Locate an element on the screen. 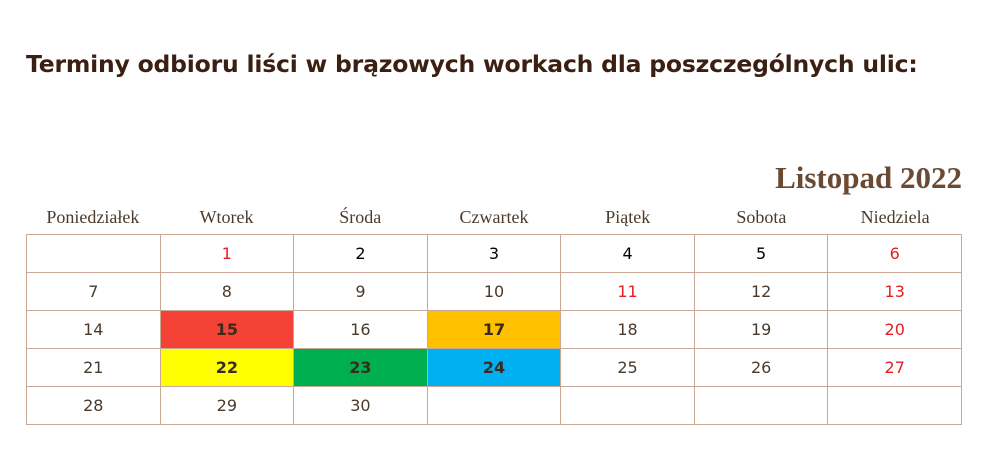  calendar-day-cell: 22 is located at coordinates (227, 368).